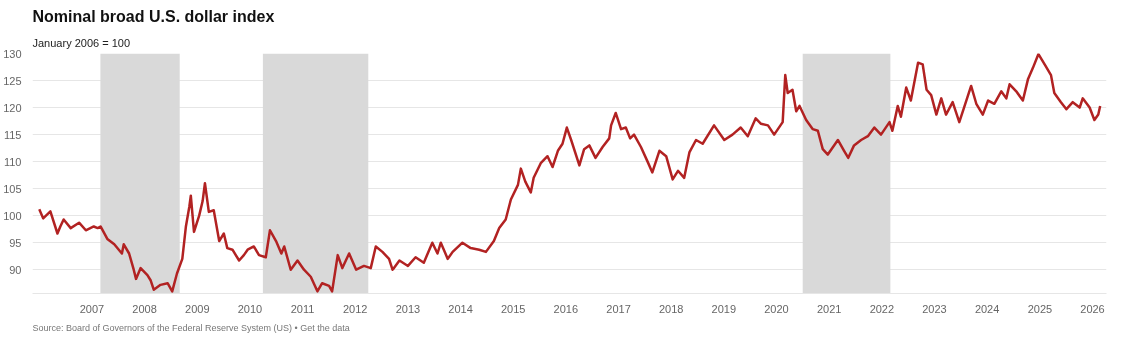 This screenshot has height=337, width=1141. What do you see at coordinates (15, 242) in the screenshot?
I see `y-tick-label: 95` at bounding box center [15, 242].